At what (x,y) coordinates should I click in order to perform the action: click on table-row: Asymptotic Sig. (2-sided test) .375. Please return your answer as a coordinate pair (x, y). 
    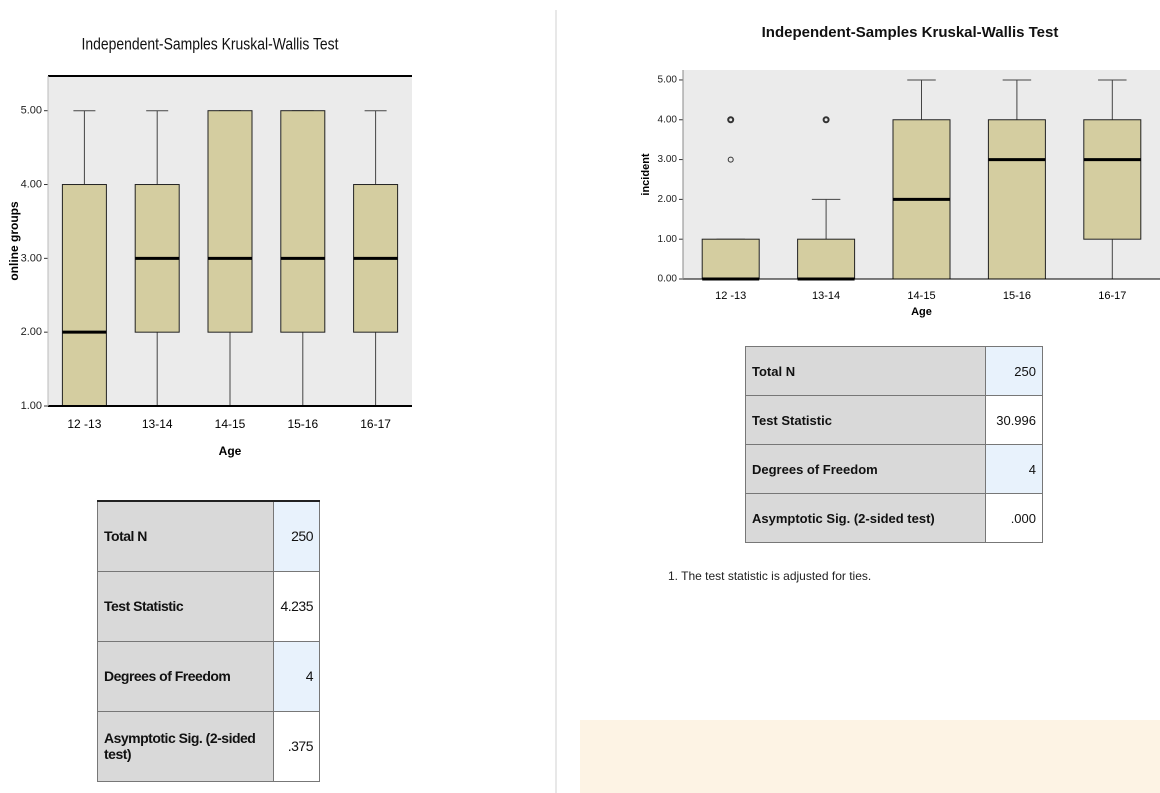
    Looking at the image, I should click on (208, 746).